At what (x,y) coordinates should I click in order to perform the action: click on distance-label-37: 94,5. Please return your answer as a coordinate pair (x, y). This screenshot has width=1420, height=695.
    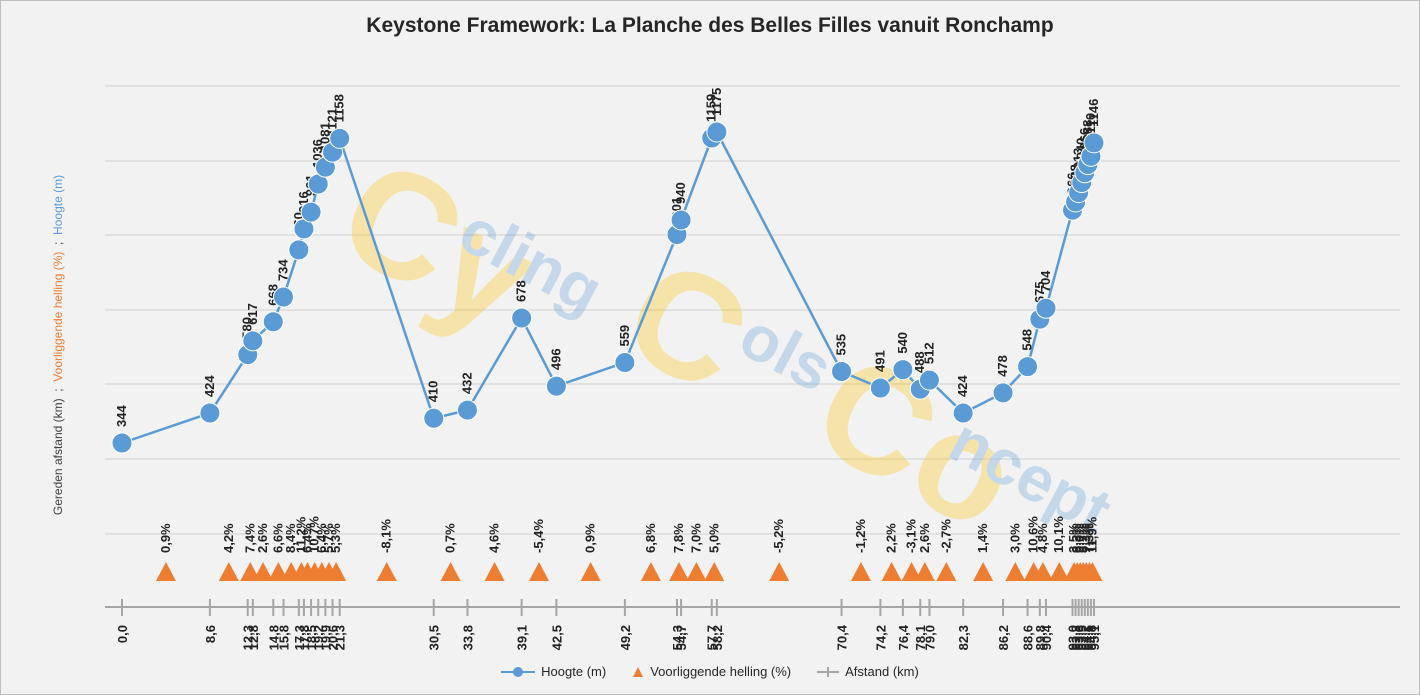
    Looking at the image, I should click on (1088, 637).